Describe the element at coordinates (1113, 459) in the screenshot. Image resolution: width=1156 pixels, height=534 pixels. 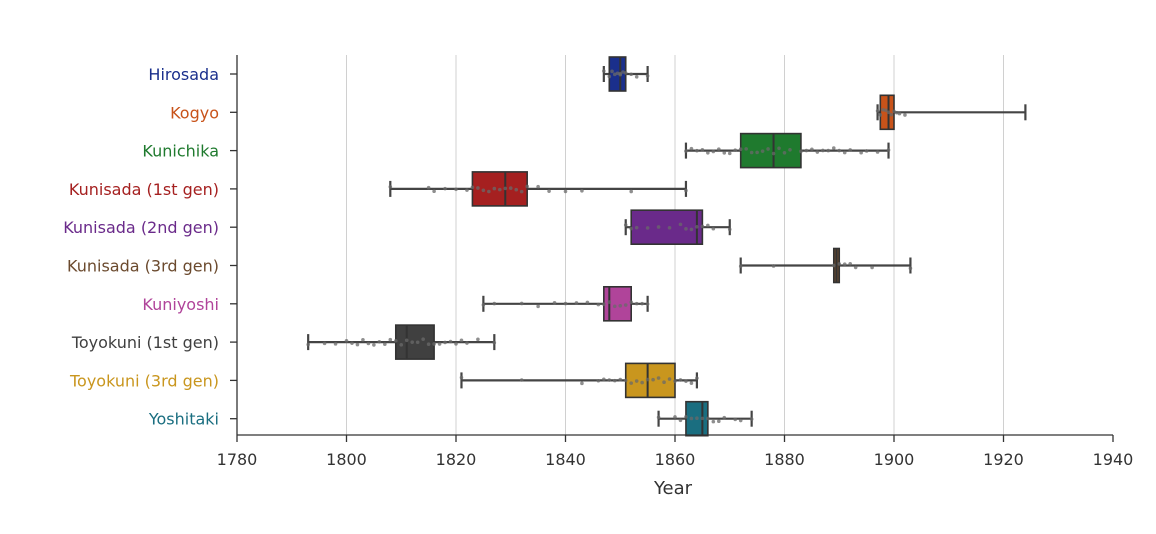
I see `x-tick-label: 1940` at that location.